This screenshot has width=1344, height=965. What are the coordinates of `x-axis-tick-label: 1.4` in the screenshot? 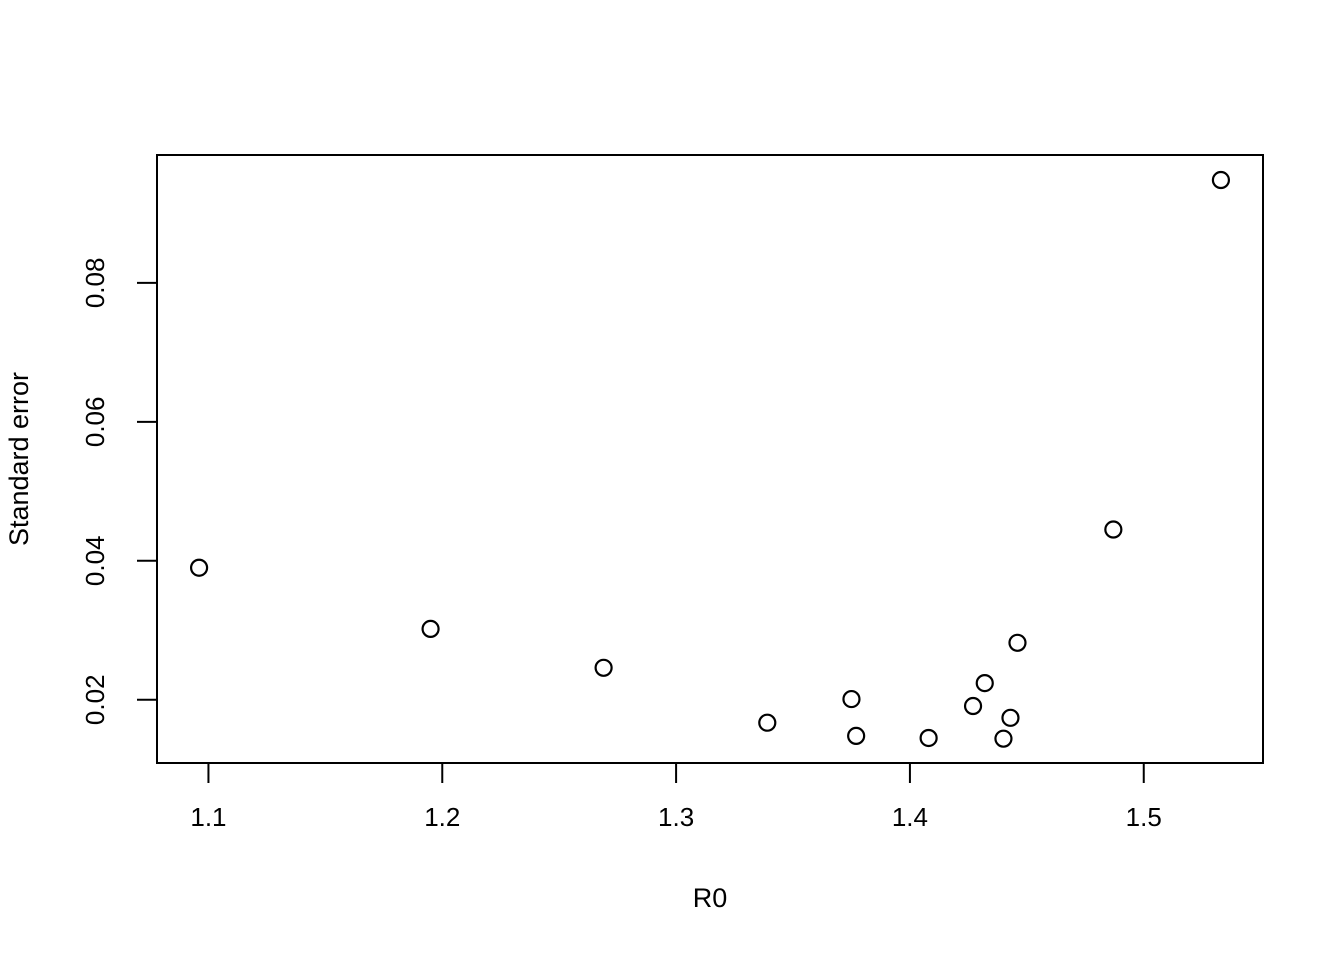 It's located at (910, 817).